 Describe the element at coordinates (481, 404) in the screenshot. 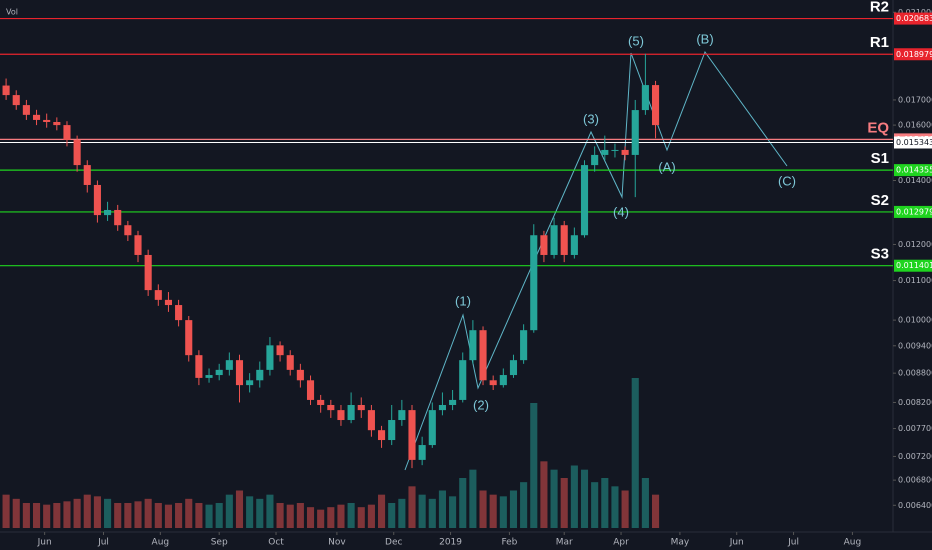

I see `wave-label: (2)` at that location.